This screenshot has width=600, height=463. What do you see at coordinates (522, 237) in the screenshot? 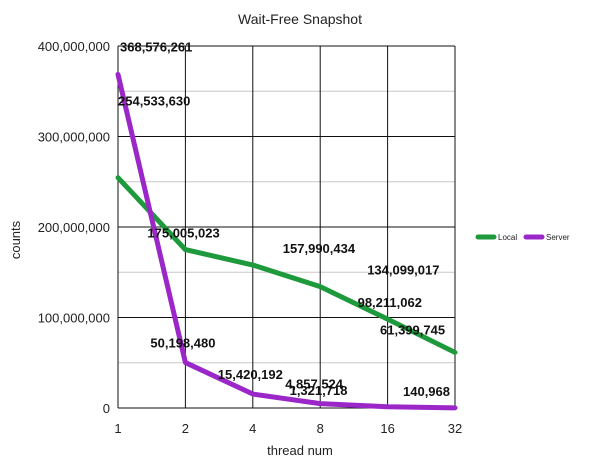
I see `legend: Local Server` at bounding box center [522, 237].